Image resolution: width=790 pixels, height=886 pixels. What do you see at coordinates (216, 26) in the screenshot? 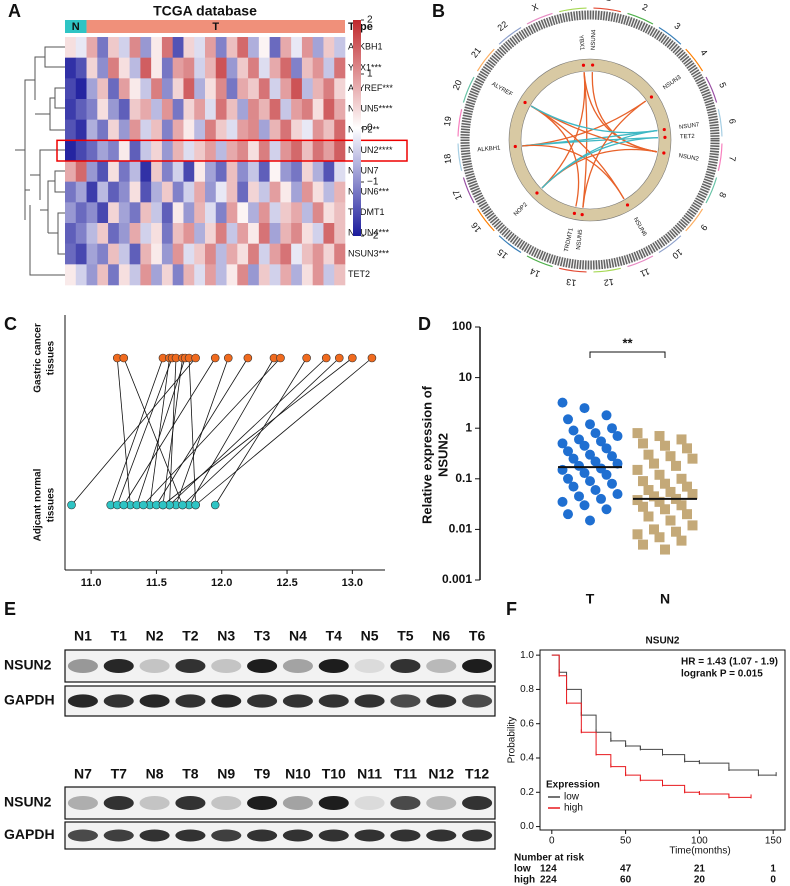
I see `group-bar` at bounding box center [216, 26].